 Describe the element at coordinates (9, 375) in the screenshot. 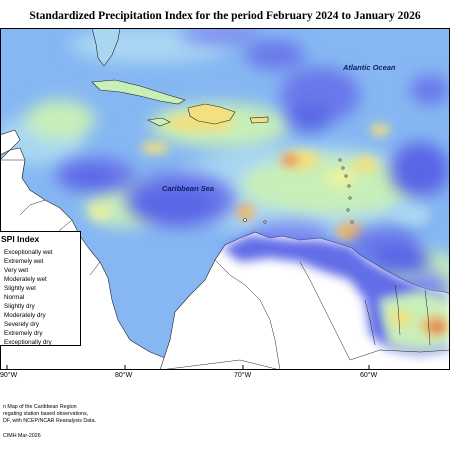

I see `lon-label-90w: 90°W` at that location.